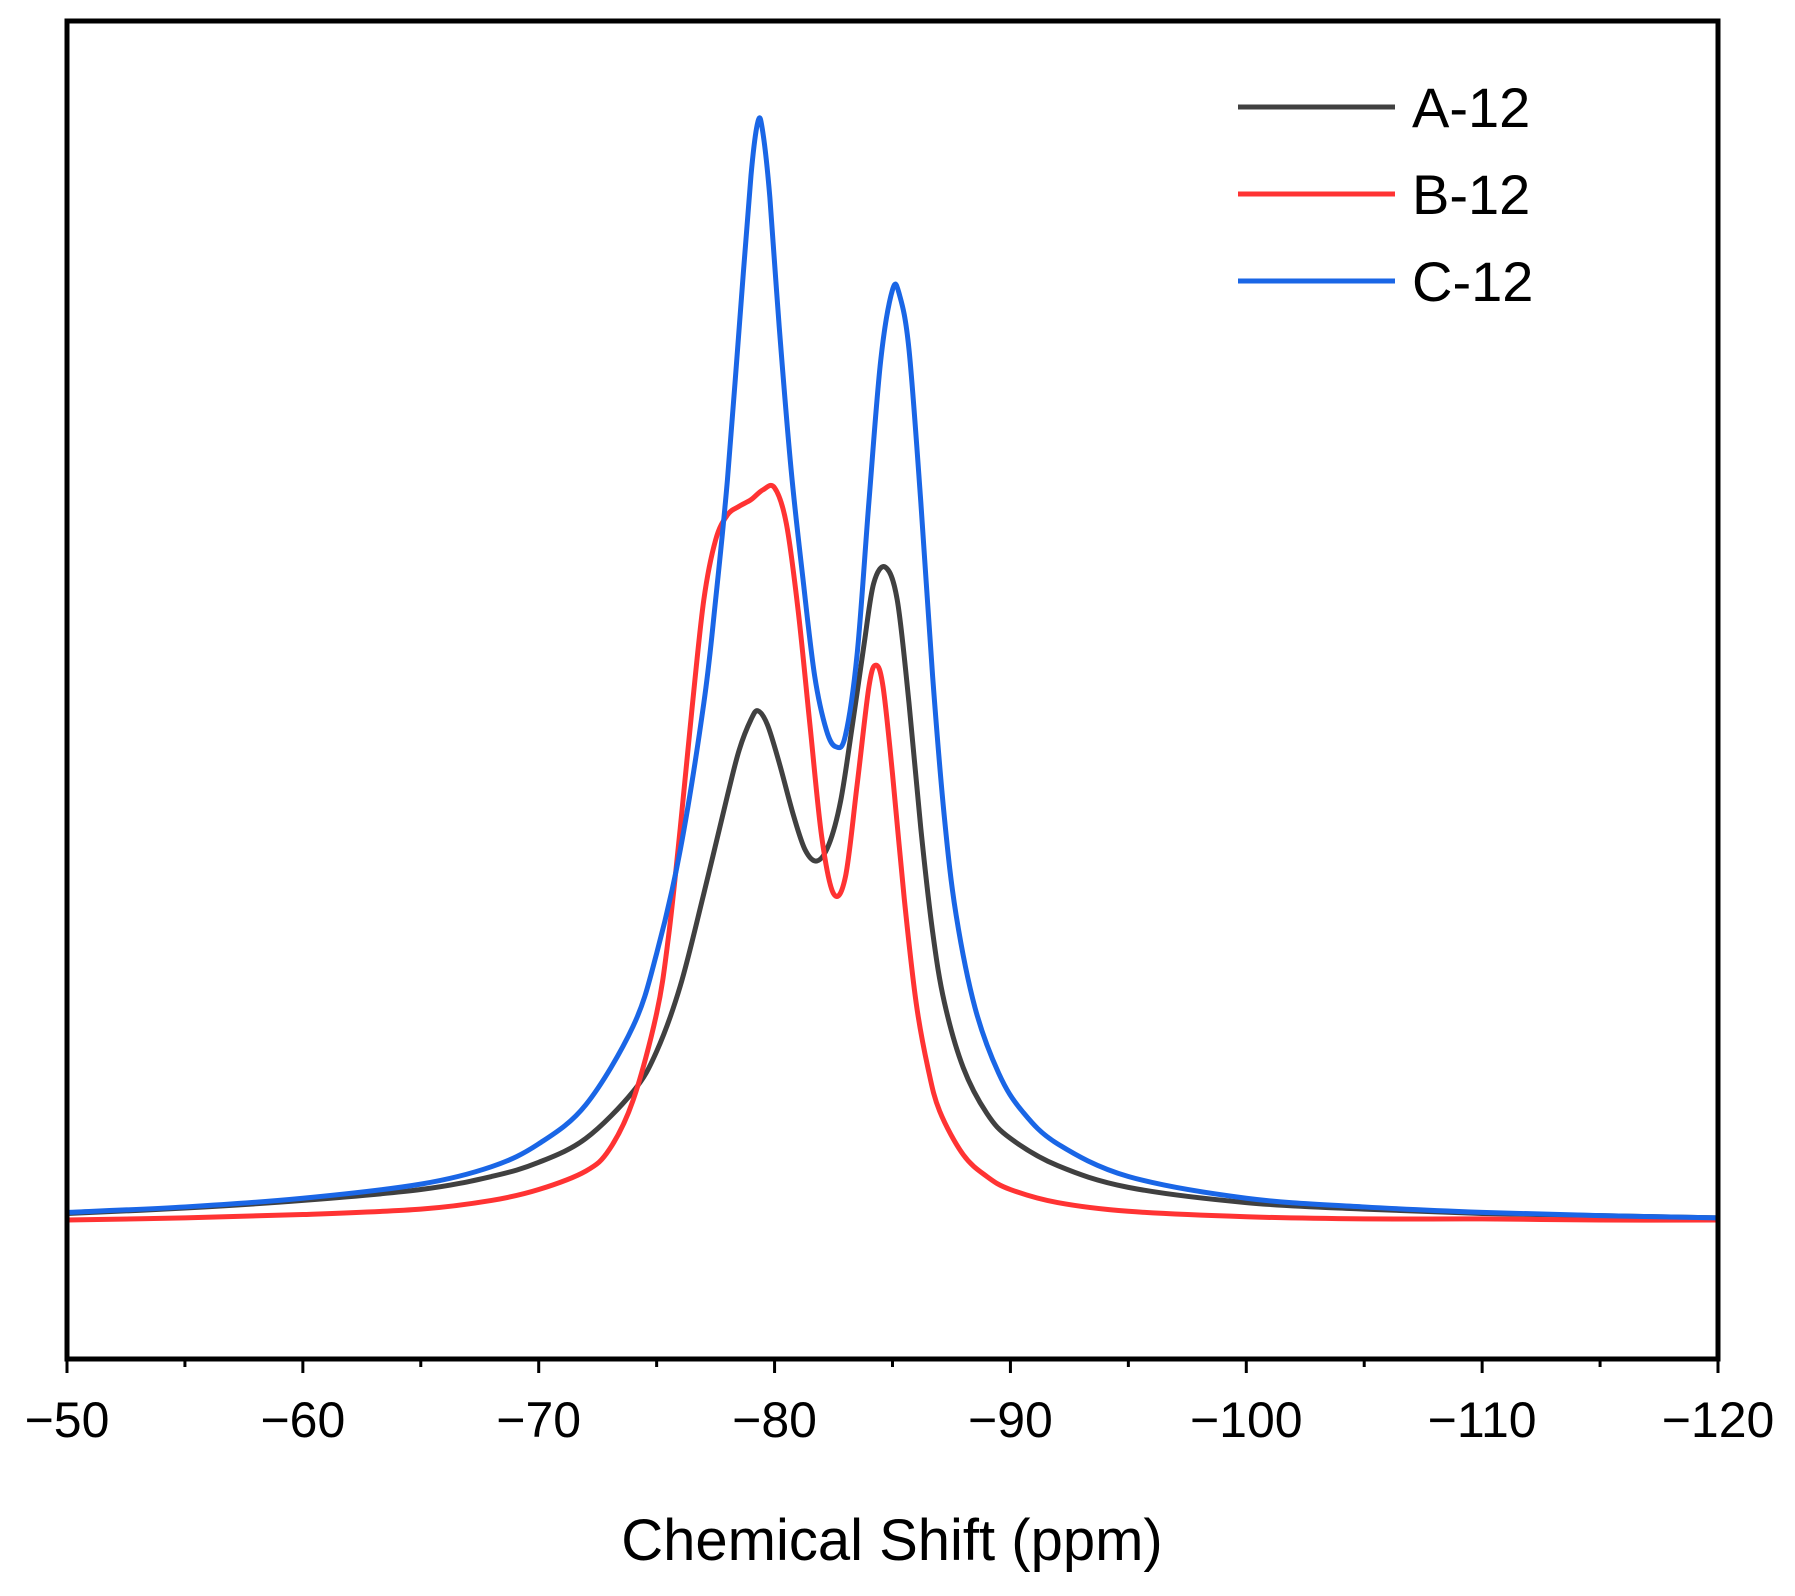  What do you see at coordinates (1471, 107) in the screenshot?
I see `legend-label-a-12: A-12` at bounding box center [1471, 107].